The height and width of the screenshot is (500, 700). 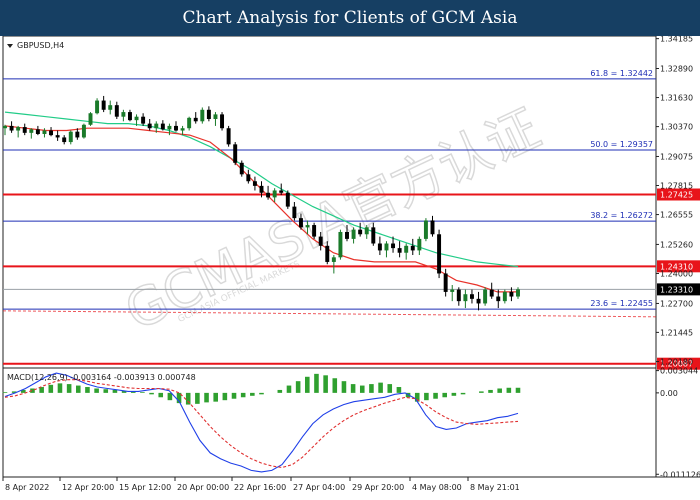 What do you see at coordinates (676, 303) in the screenshot?
I see `price-tick-label-9: 1.22700` at bounding box center [676, 303].